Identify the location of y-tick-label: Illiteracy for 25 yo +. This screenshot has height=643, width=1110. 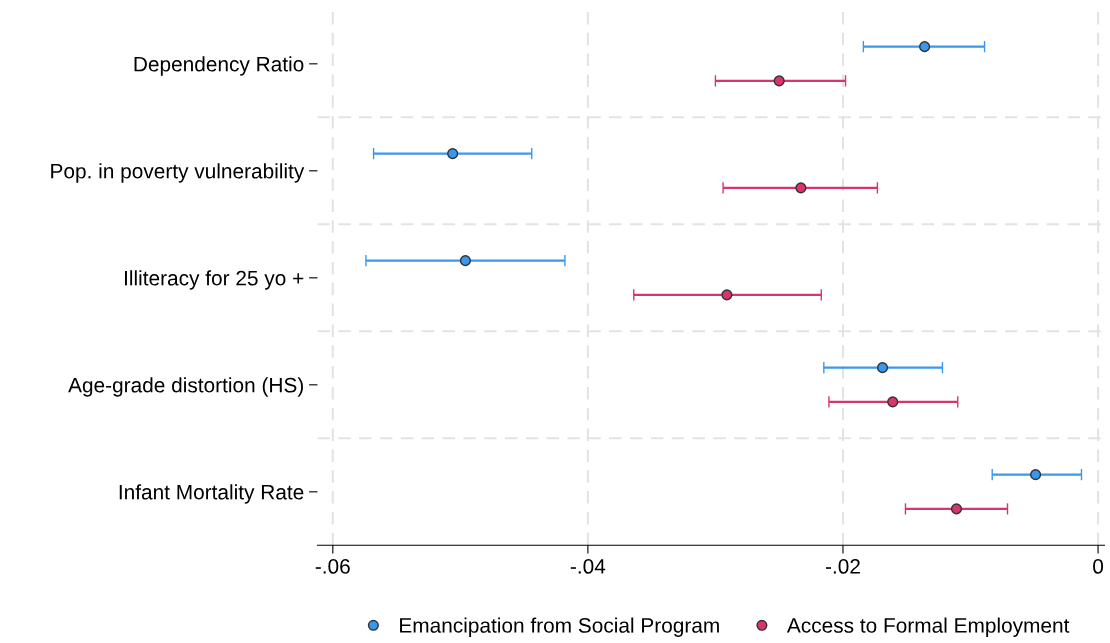
(214, 280).